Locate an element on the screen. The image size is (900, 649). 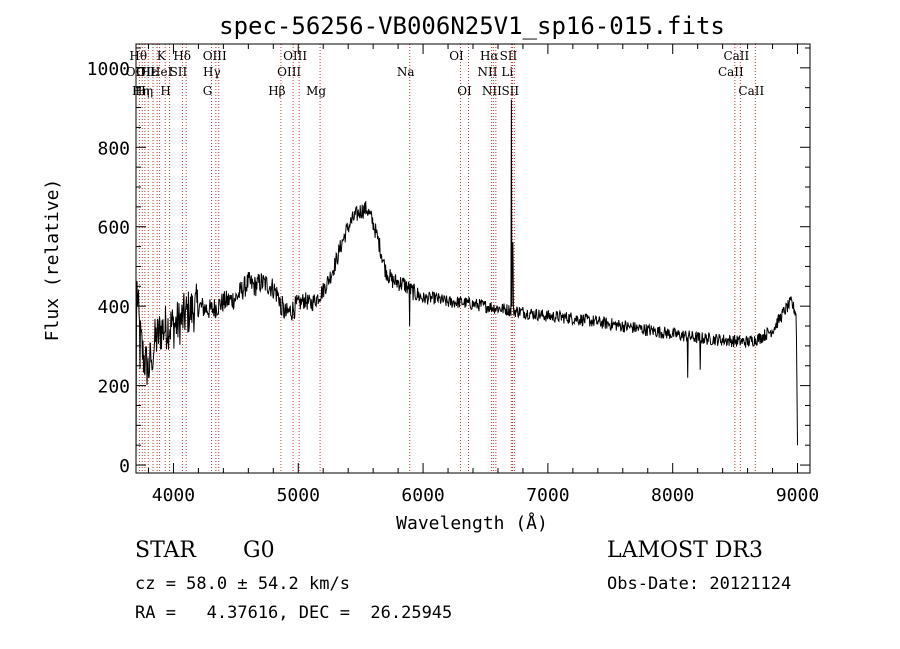
class-label: STAR is located at coordinates (165, 550).